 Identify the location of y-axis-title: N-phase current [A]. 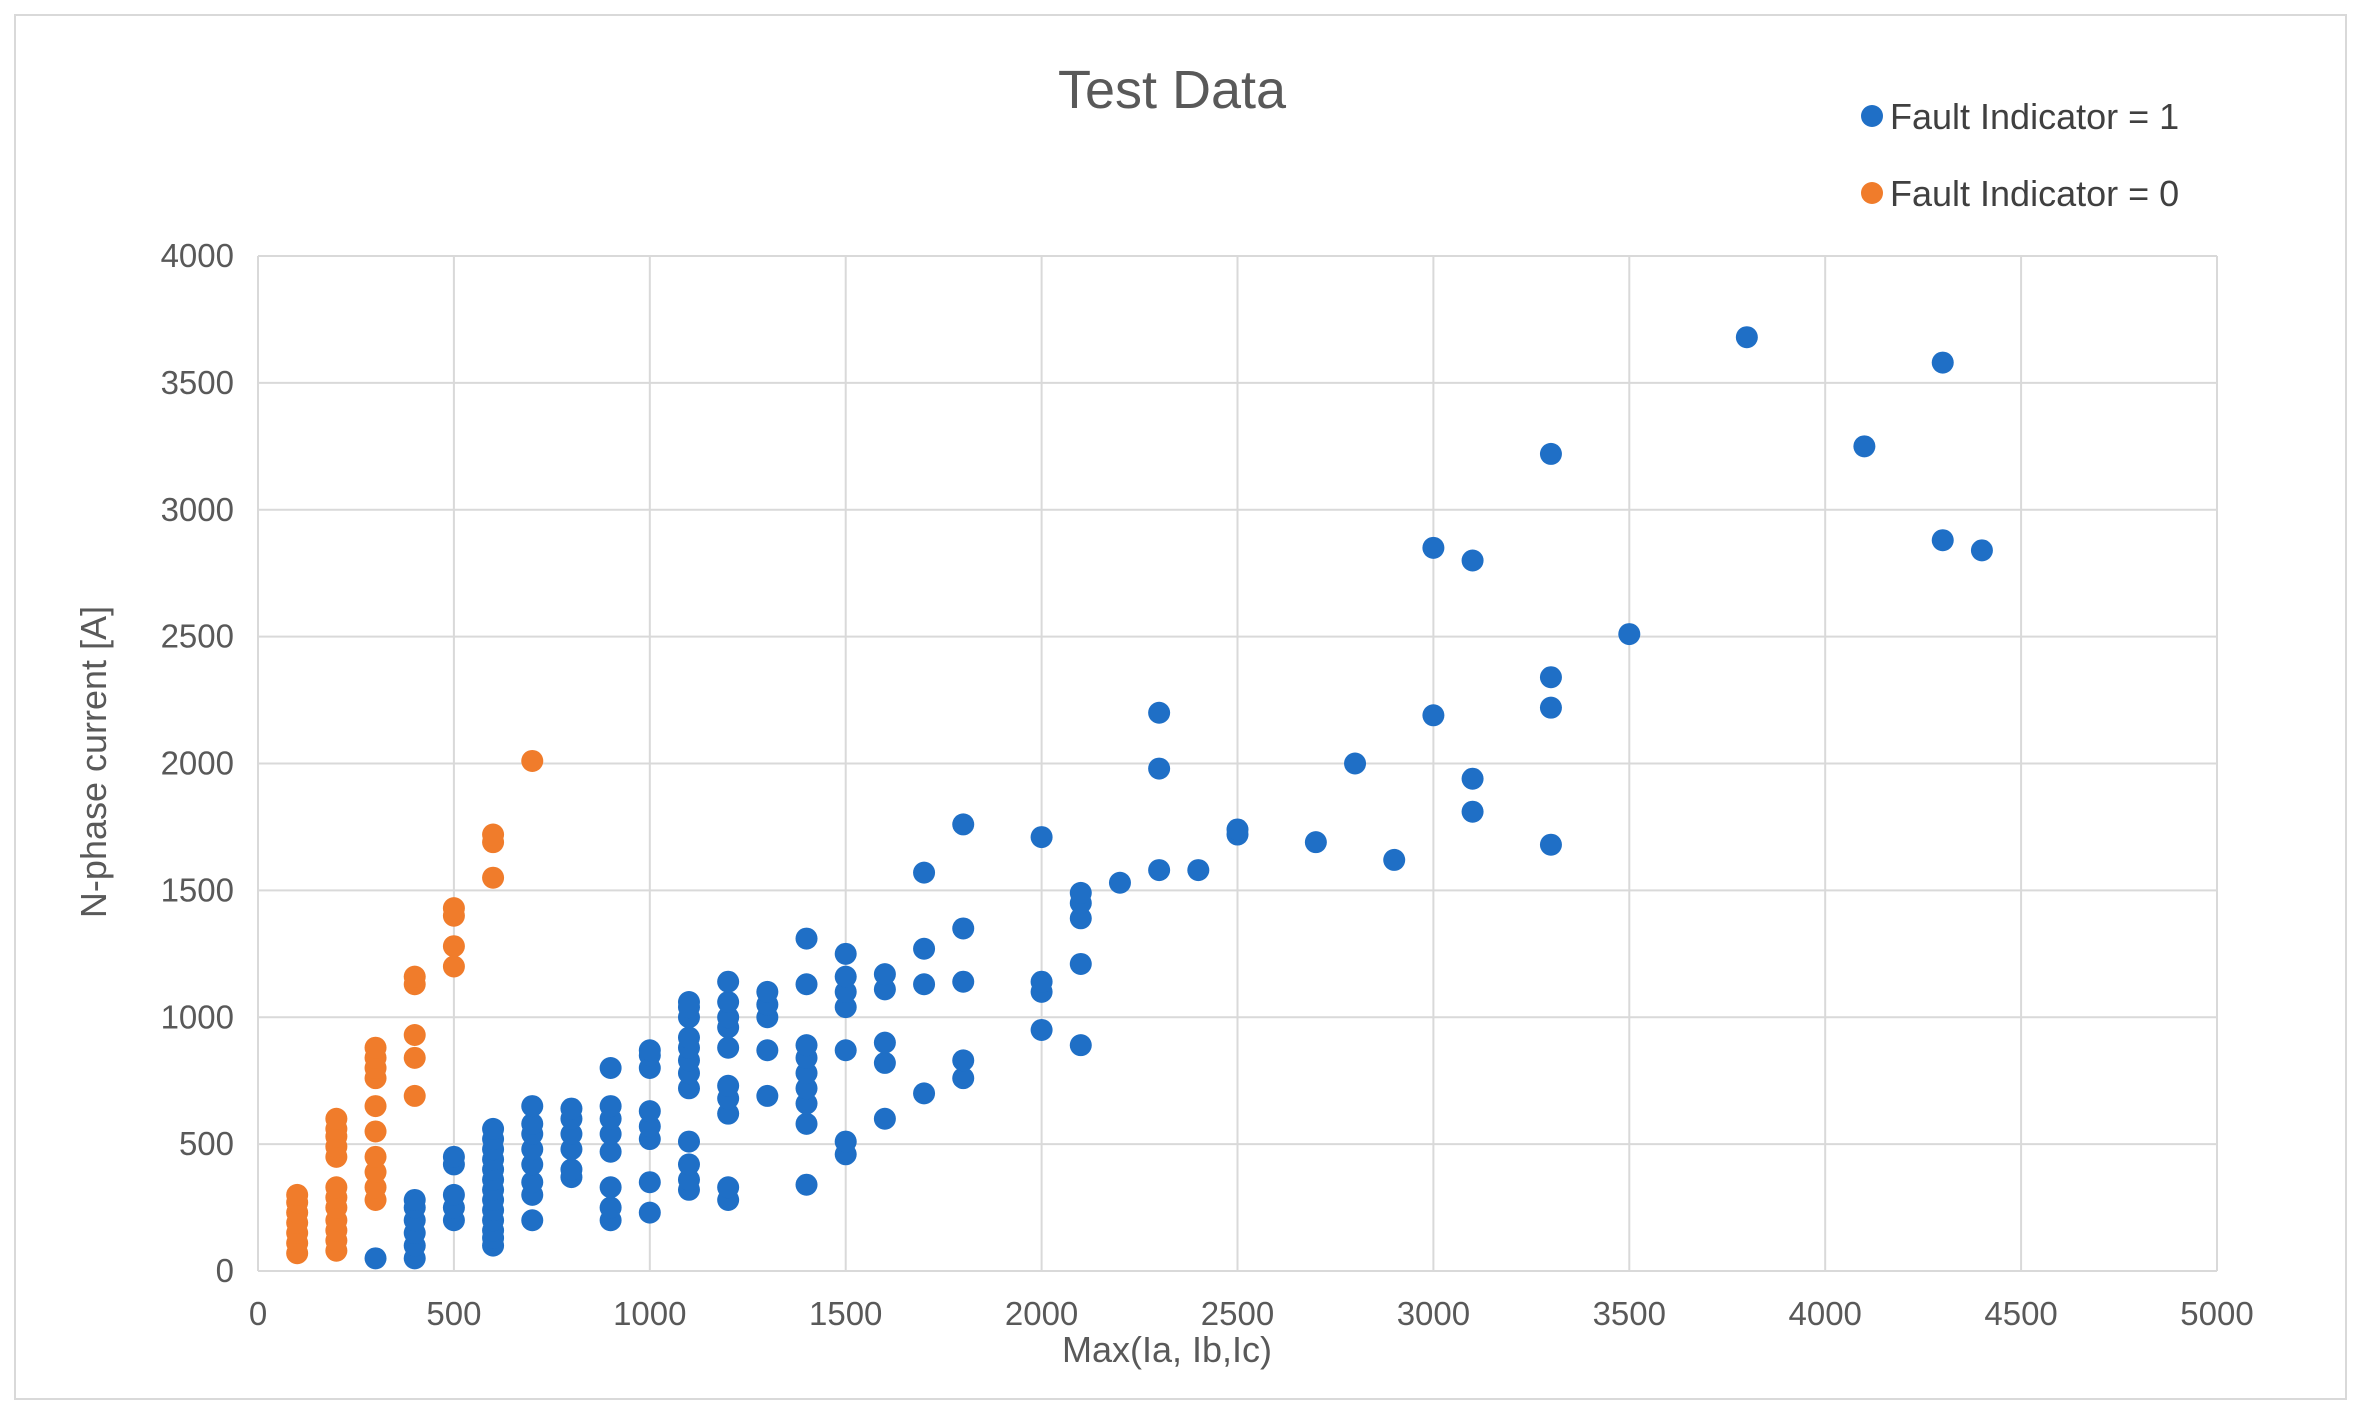
(93, 762).